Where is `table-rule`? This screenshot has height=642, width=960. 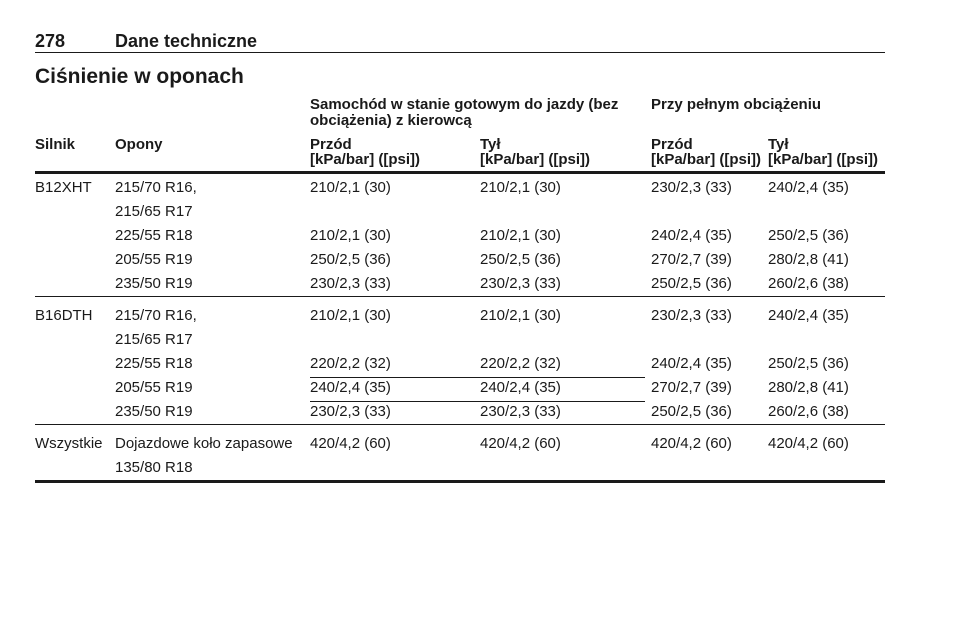
table-rule is located at coordinates (460, 172).